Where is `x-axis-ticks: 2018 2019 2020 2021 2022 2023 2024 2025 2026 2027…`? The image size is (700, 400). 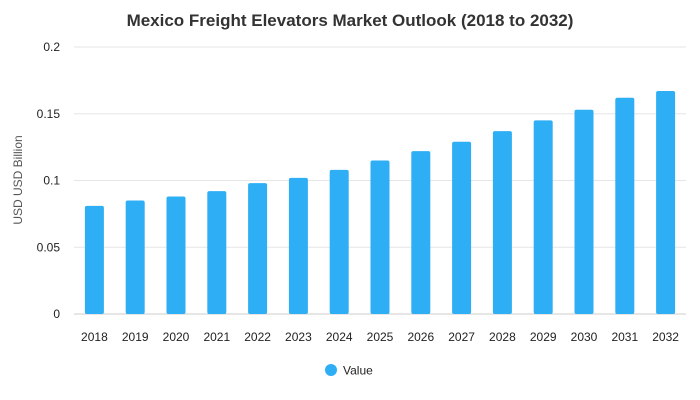 x-axis-ticks: 2018 2019 2020 2021 2022 2023 2024 2025 2026 2027… is located at coordinates (380, 337).